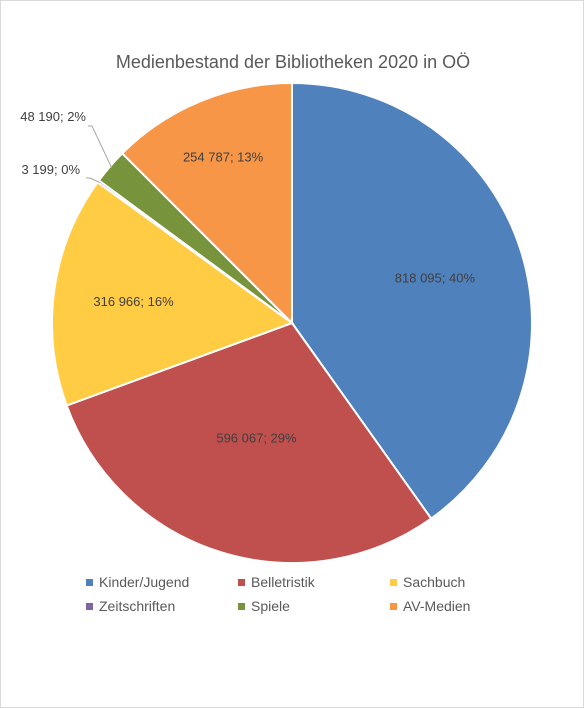 The height and width of the screenshot is (708, 584). What do you see at coordinates (270, 606) in the screenshot?
I see `legend-label: Spiele` at bounding box center [270, 606].